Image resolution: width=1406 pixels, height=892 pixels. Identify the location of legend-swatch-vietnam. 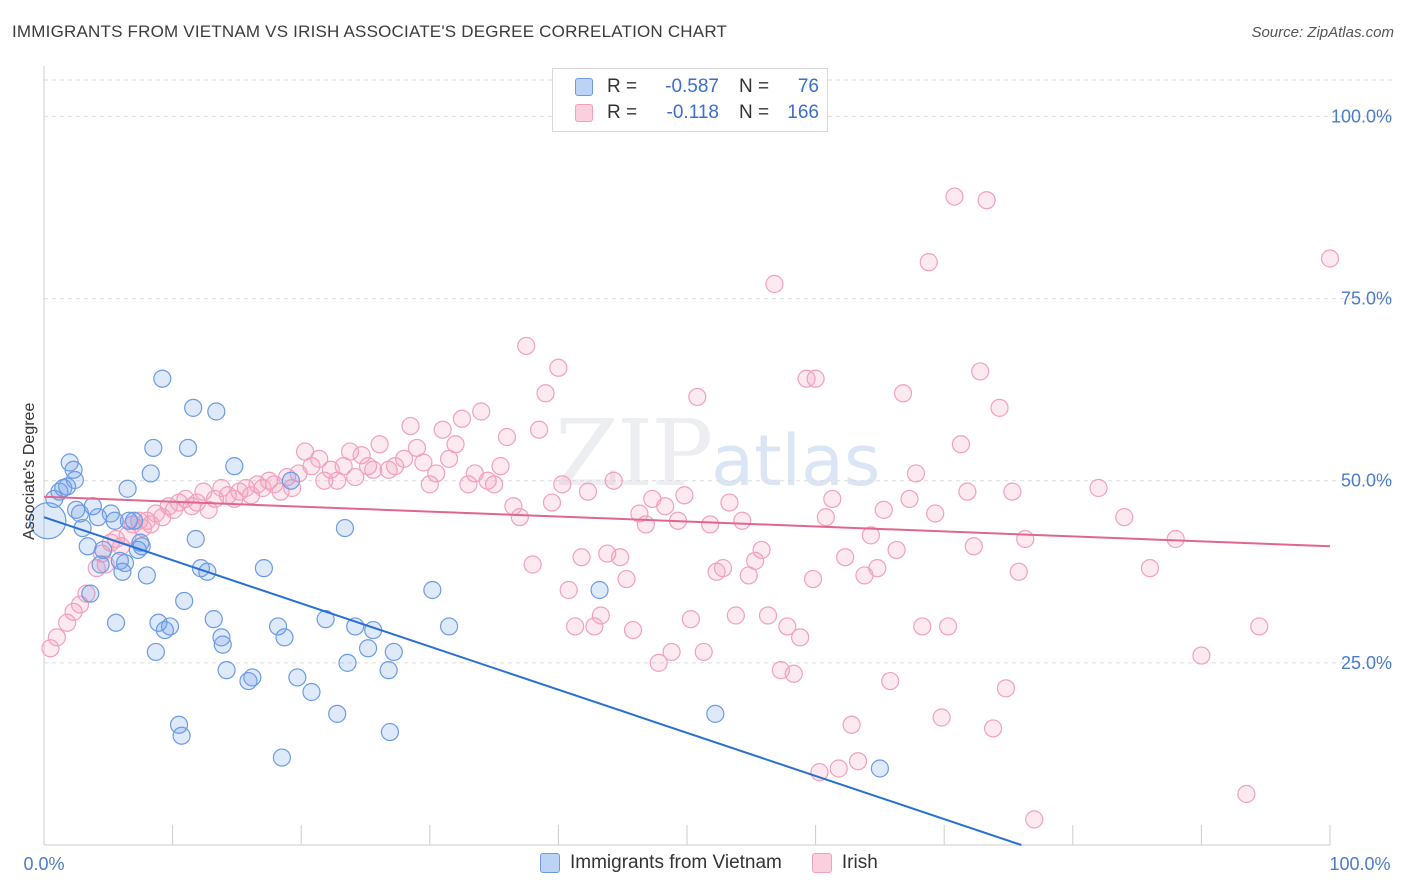
(584, 87).